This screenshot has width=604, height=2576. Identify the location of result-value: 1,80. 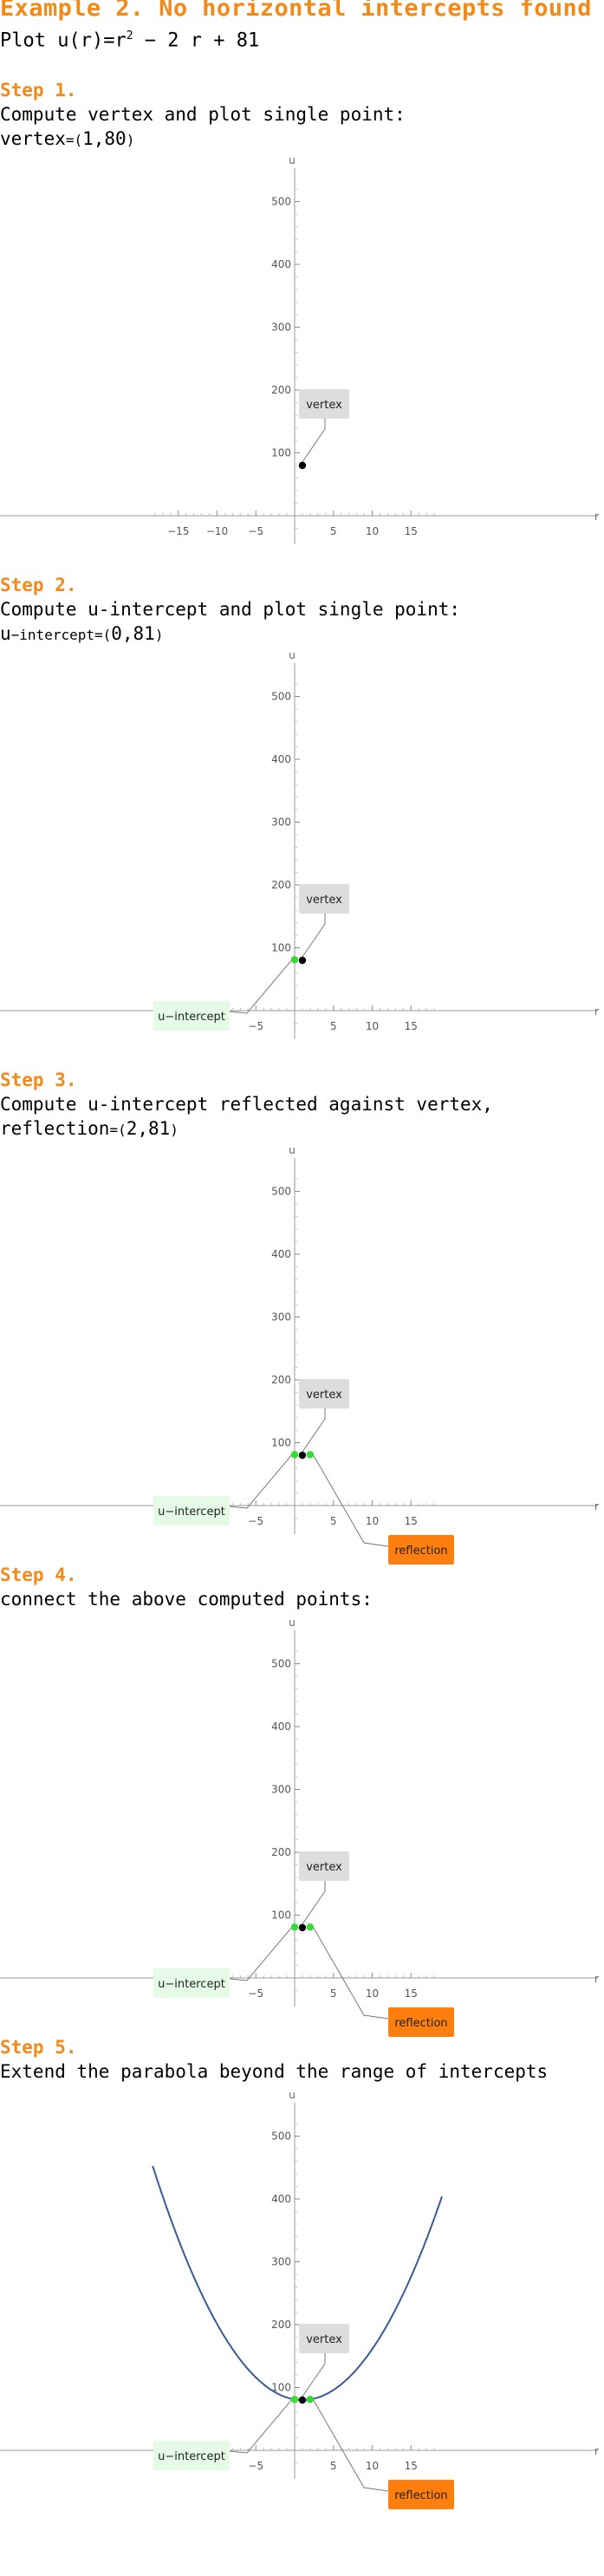
(105, 138).